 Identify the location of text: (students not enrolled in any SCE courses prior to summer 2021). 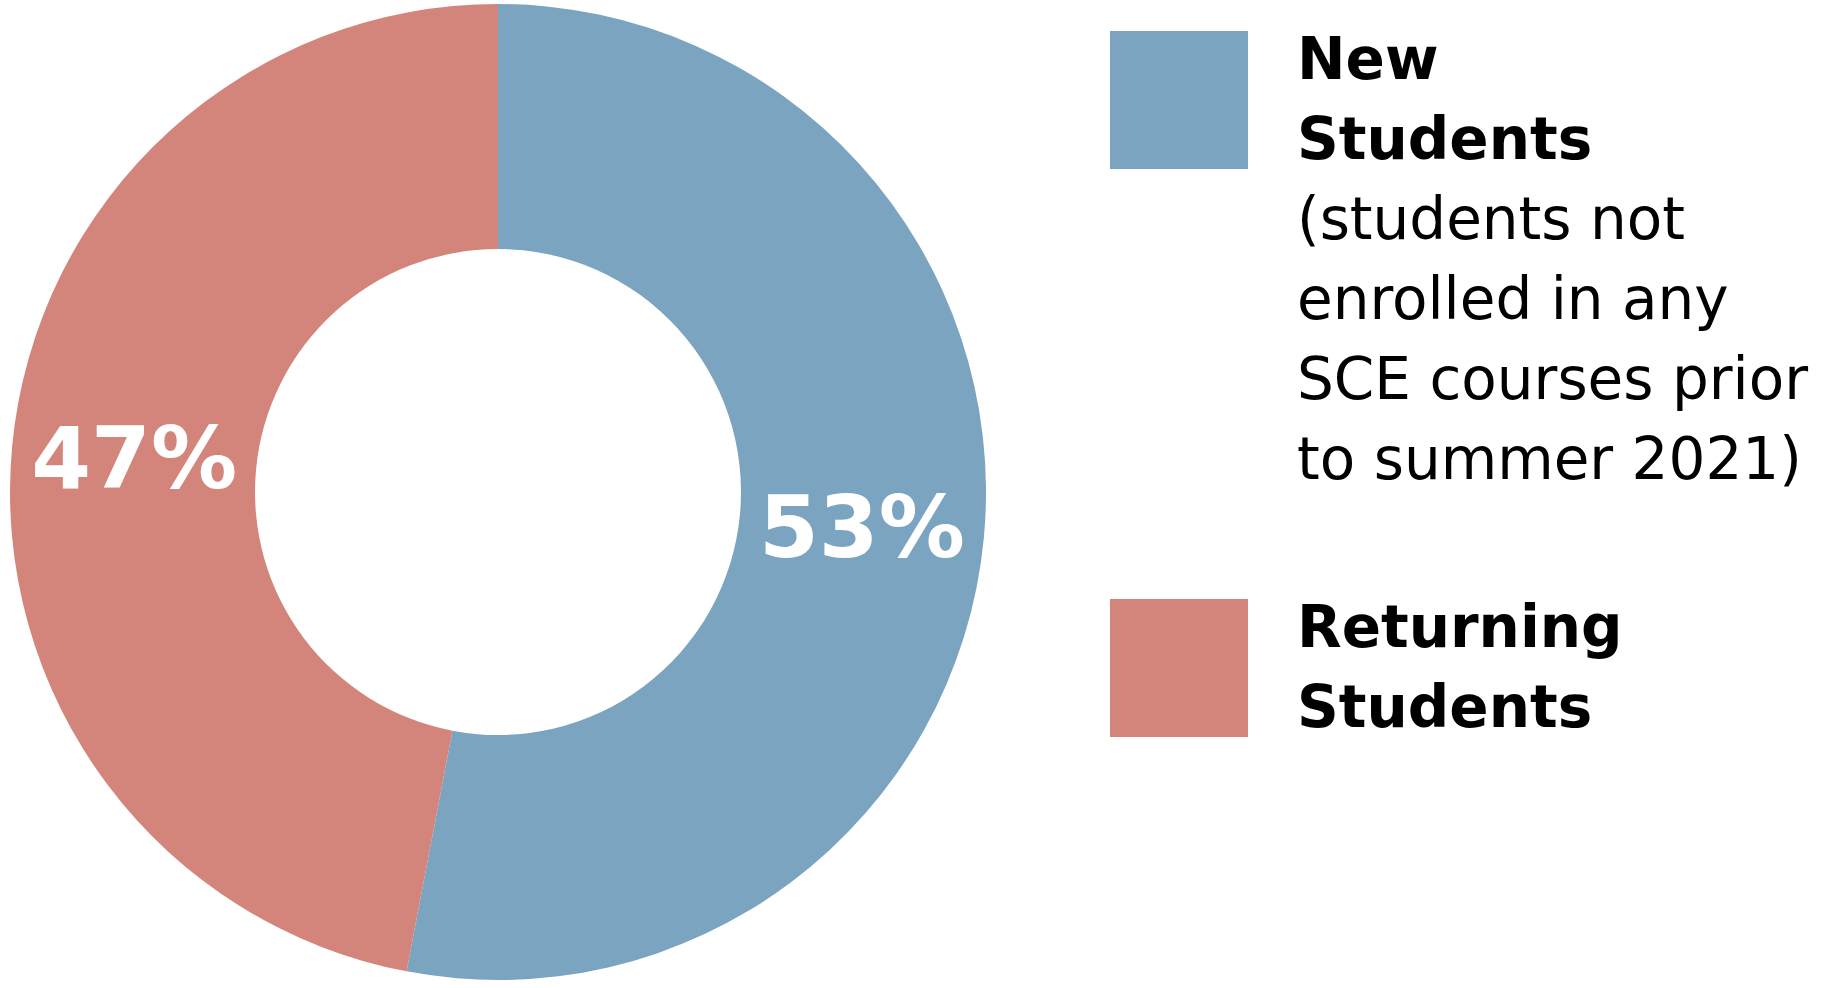
(1553, 339).